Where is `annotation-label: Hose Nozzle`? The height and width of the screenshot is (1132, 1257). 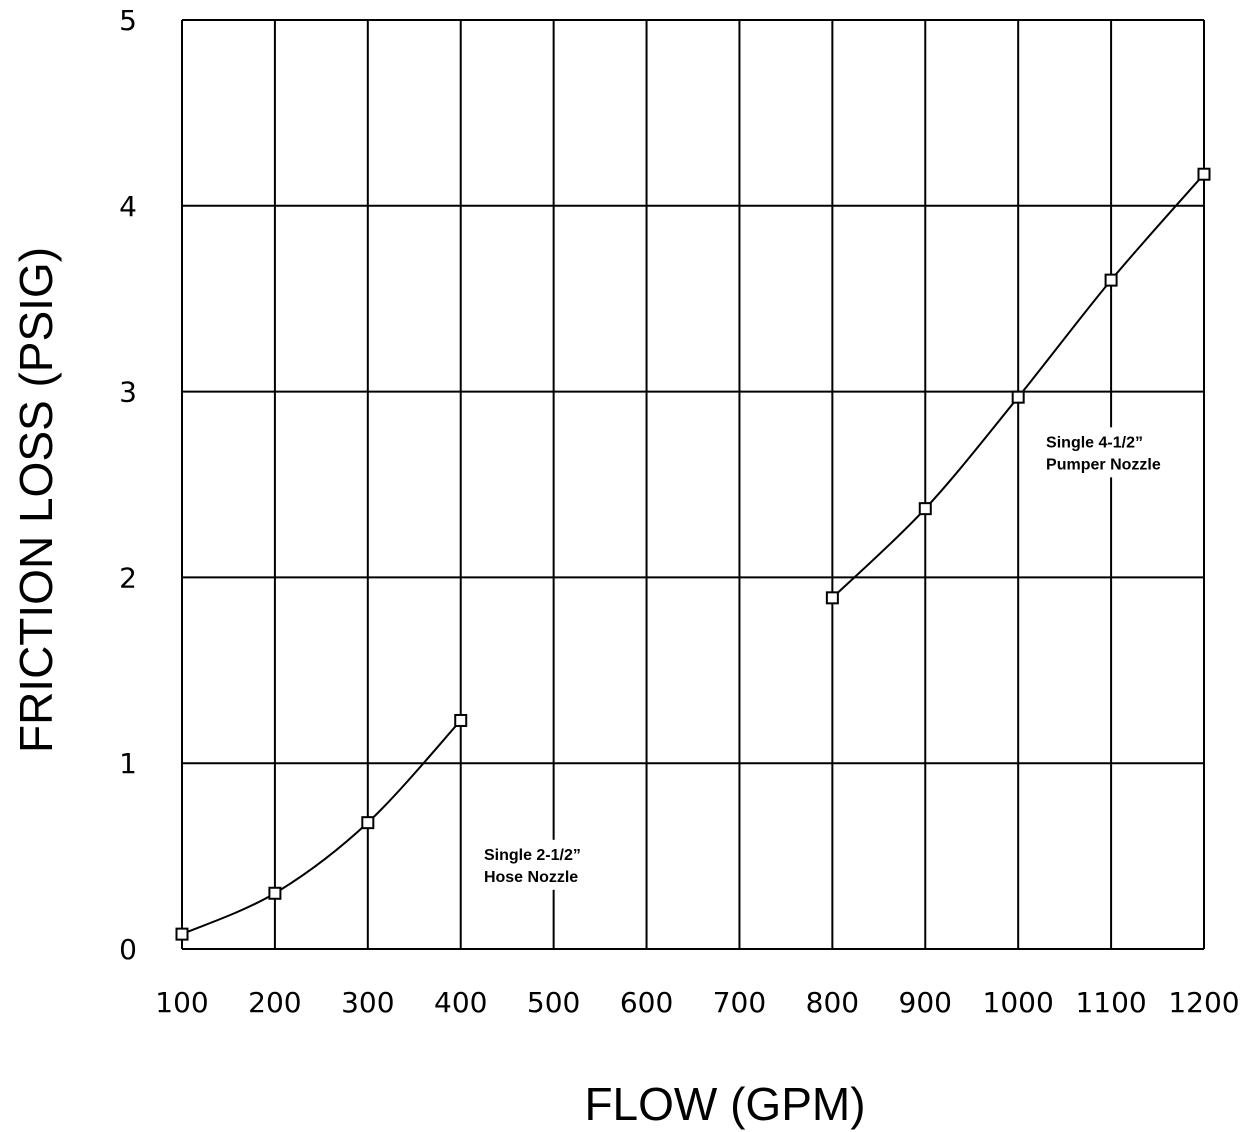
annotation-label: Hose Nozzle is located at coordinates (531, 877).